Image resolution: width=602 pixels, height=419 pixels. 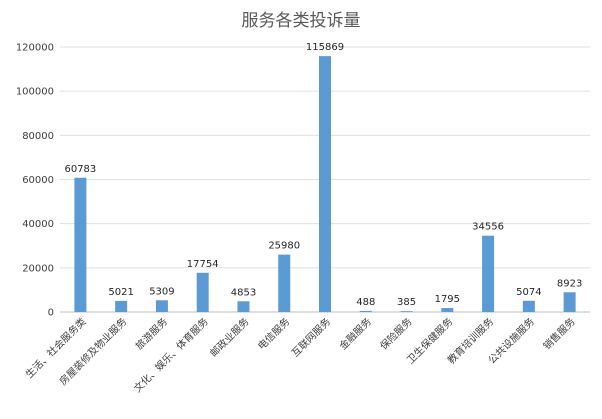 I want to click on category-label: 旅游服务, so click(x=151, y=333).